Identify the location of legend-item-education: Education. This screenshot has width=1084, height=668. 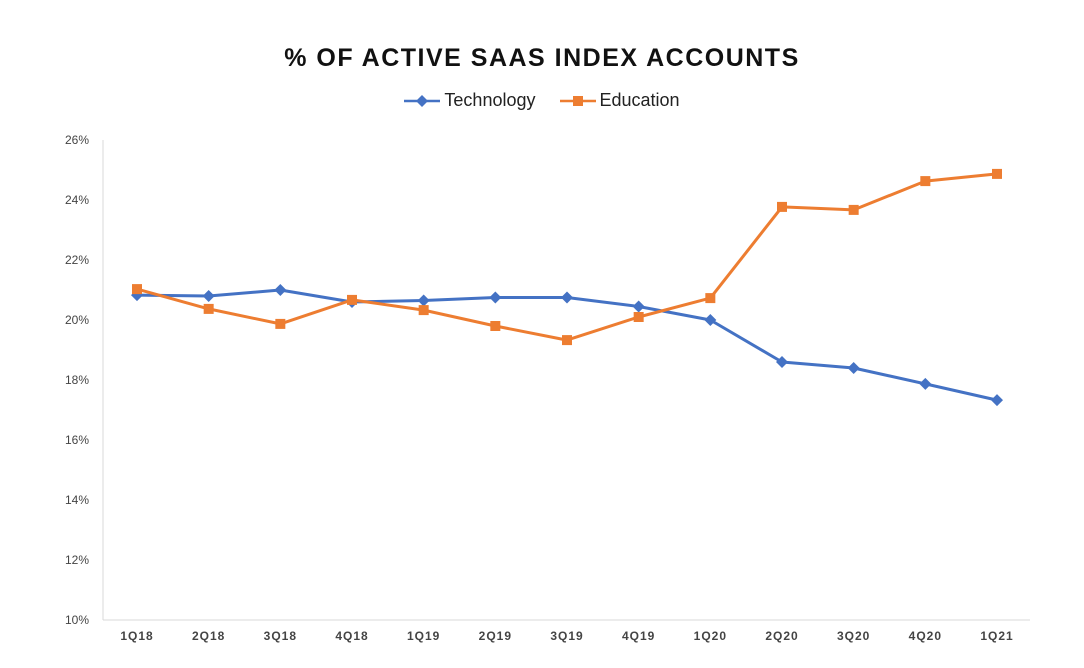
(619, 100).